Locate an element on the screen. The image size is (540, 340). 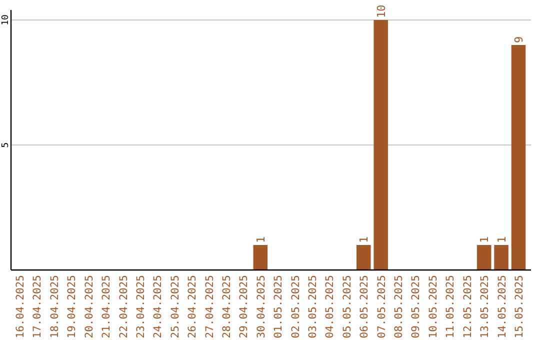
x-tick-label: 26.04.2025 is located at coordinates (192, 306).